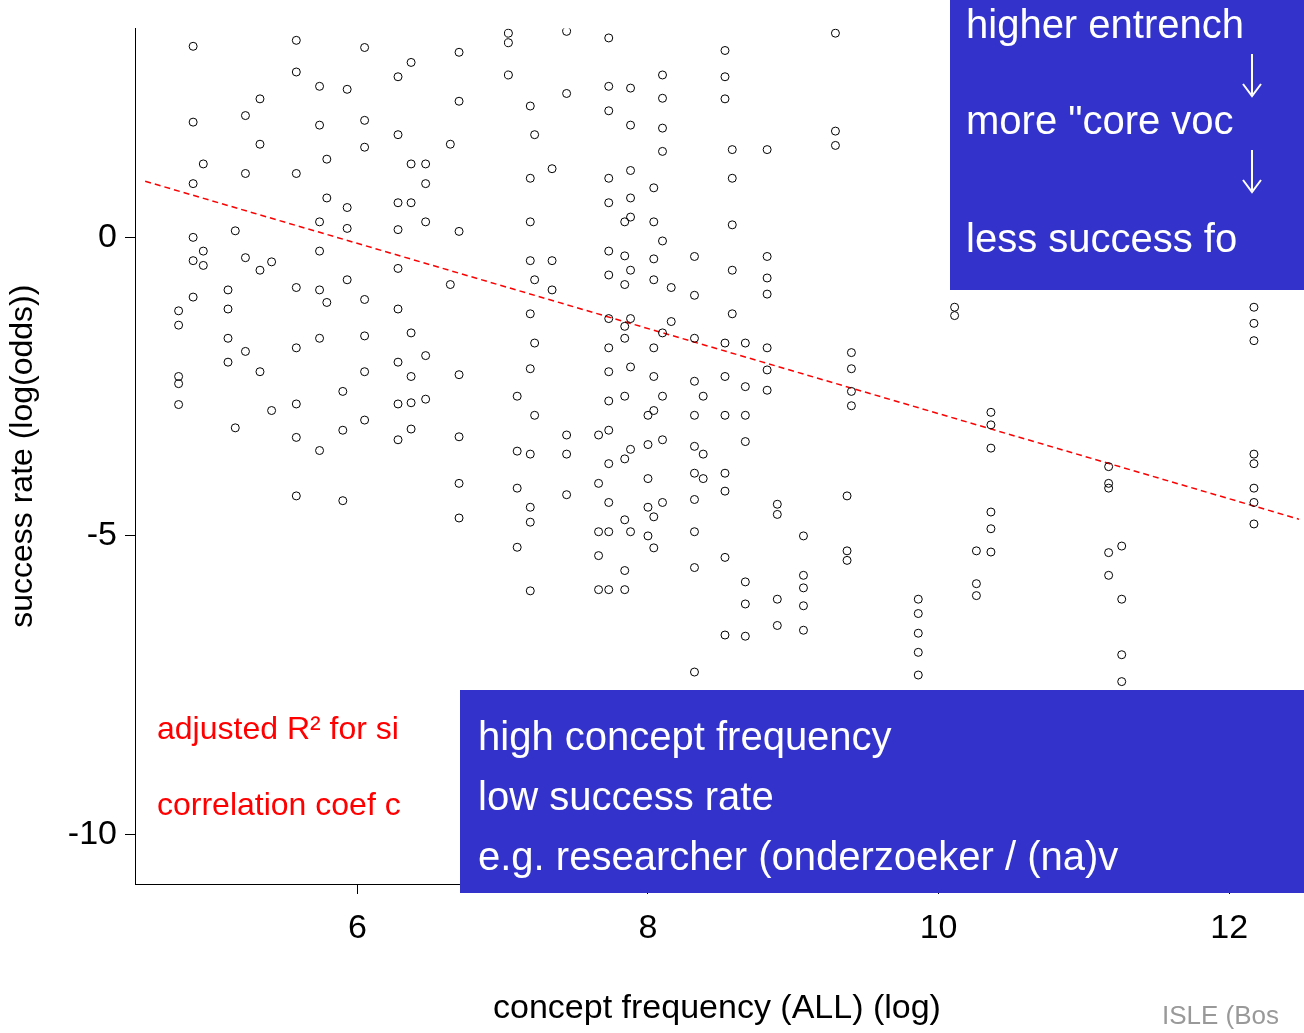 The image size is (1304, 1033). Describe the element at coordinates (626, 796) in the screenshot. I see `annotation: low success rate` at that location.